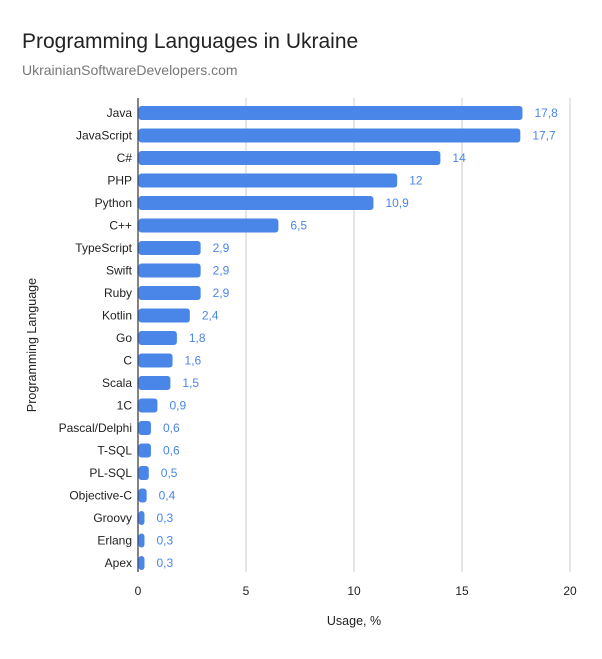 This screenshot has width=602, height=659. Describe the element at coordinates (110, 473) in the screenshot. I see `category-label: PL-SQL` at that location.